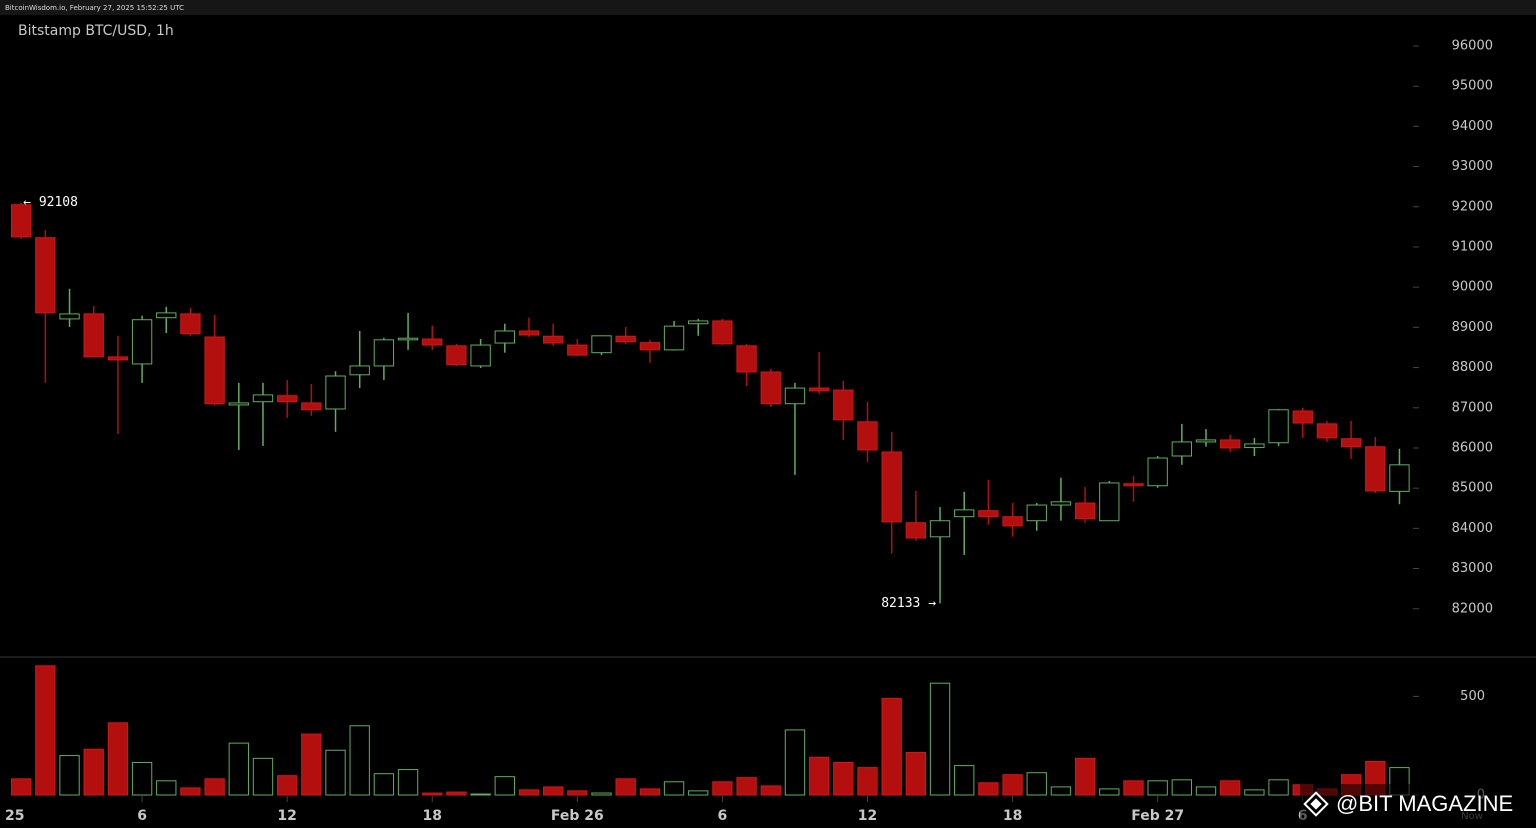 The width and height of the screenshot is (1536, 828). What do you see at coordinates (14, 816) in the screenshot?
I see `x-tick-label: 25` at bounding box center [14, 816].